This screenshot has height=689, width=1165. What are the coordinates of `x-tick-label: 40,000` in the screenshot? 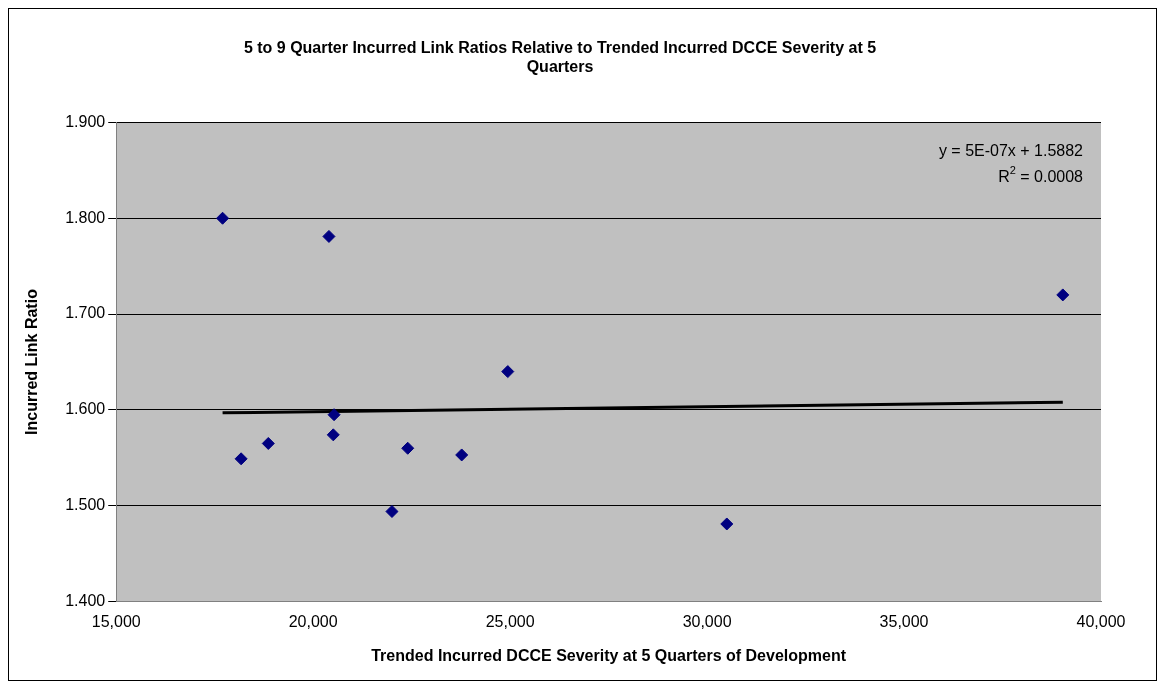 It's located at (1101, 621).